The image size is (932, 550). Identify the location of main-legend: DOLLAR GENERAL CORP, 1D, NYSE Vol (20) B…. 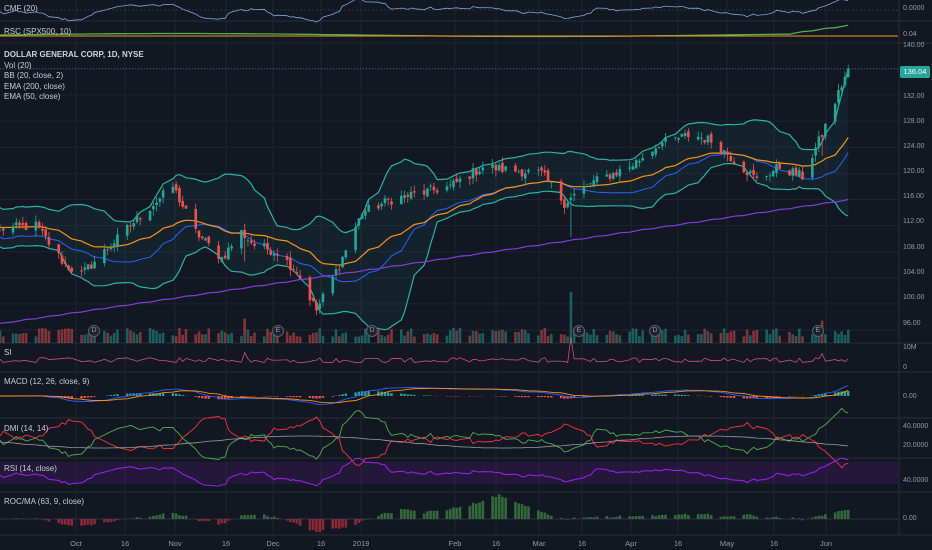
(74, 76).